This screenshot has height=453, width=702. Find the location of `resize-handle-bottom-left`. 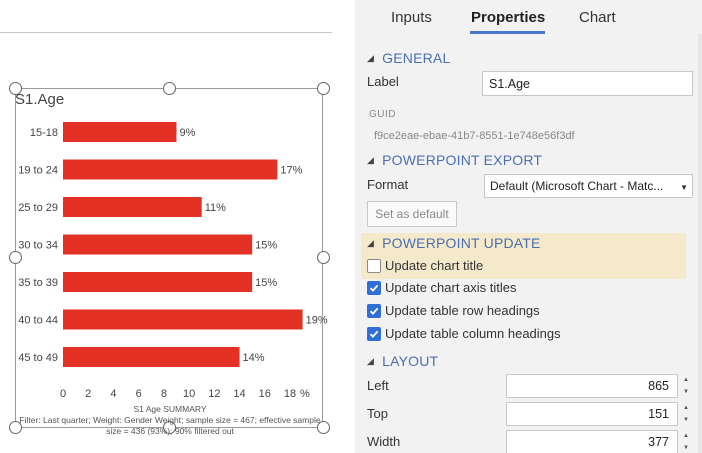

resize-handle-bottom-left is located at coordinates (15, 427).